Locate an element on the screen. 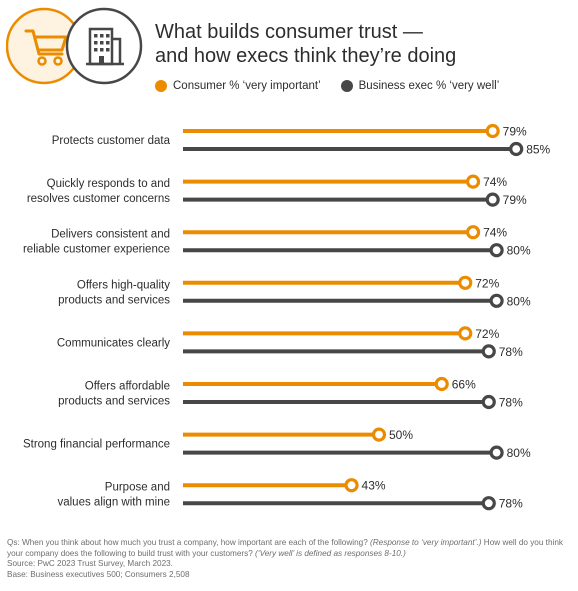  category-label-line: reliable customer experience is located at coordinates (96, 250).